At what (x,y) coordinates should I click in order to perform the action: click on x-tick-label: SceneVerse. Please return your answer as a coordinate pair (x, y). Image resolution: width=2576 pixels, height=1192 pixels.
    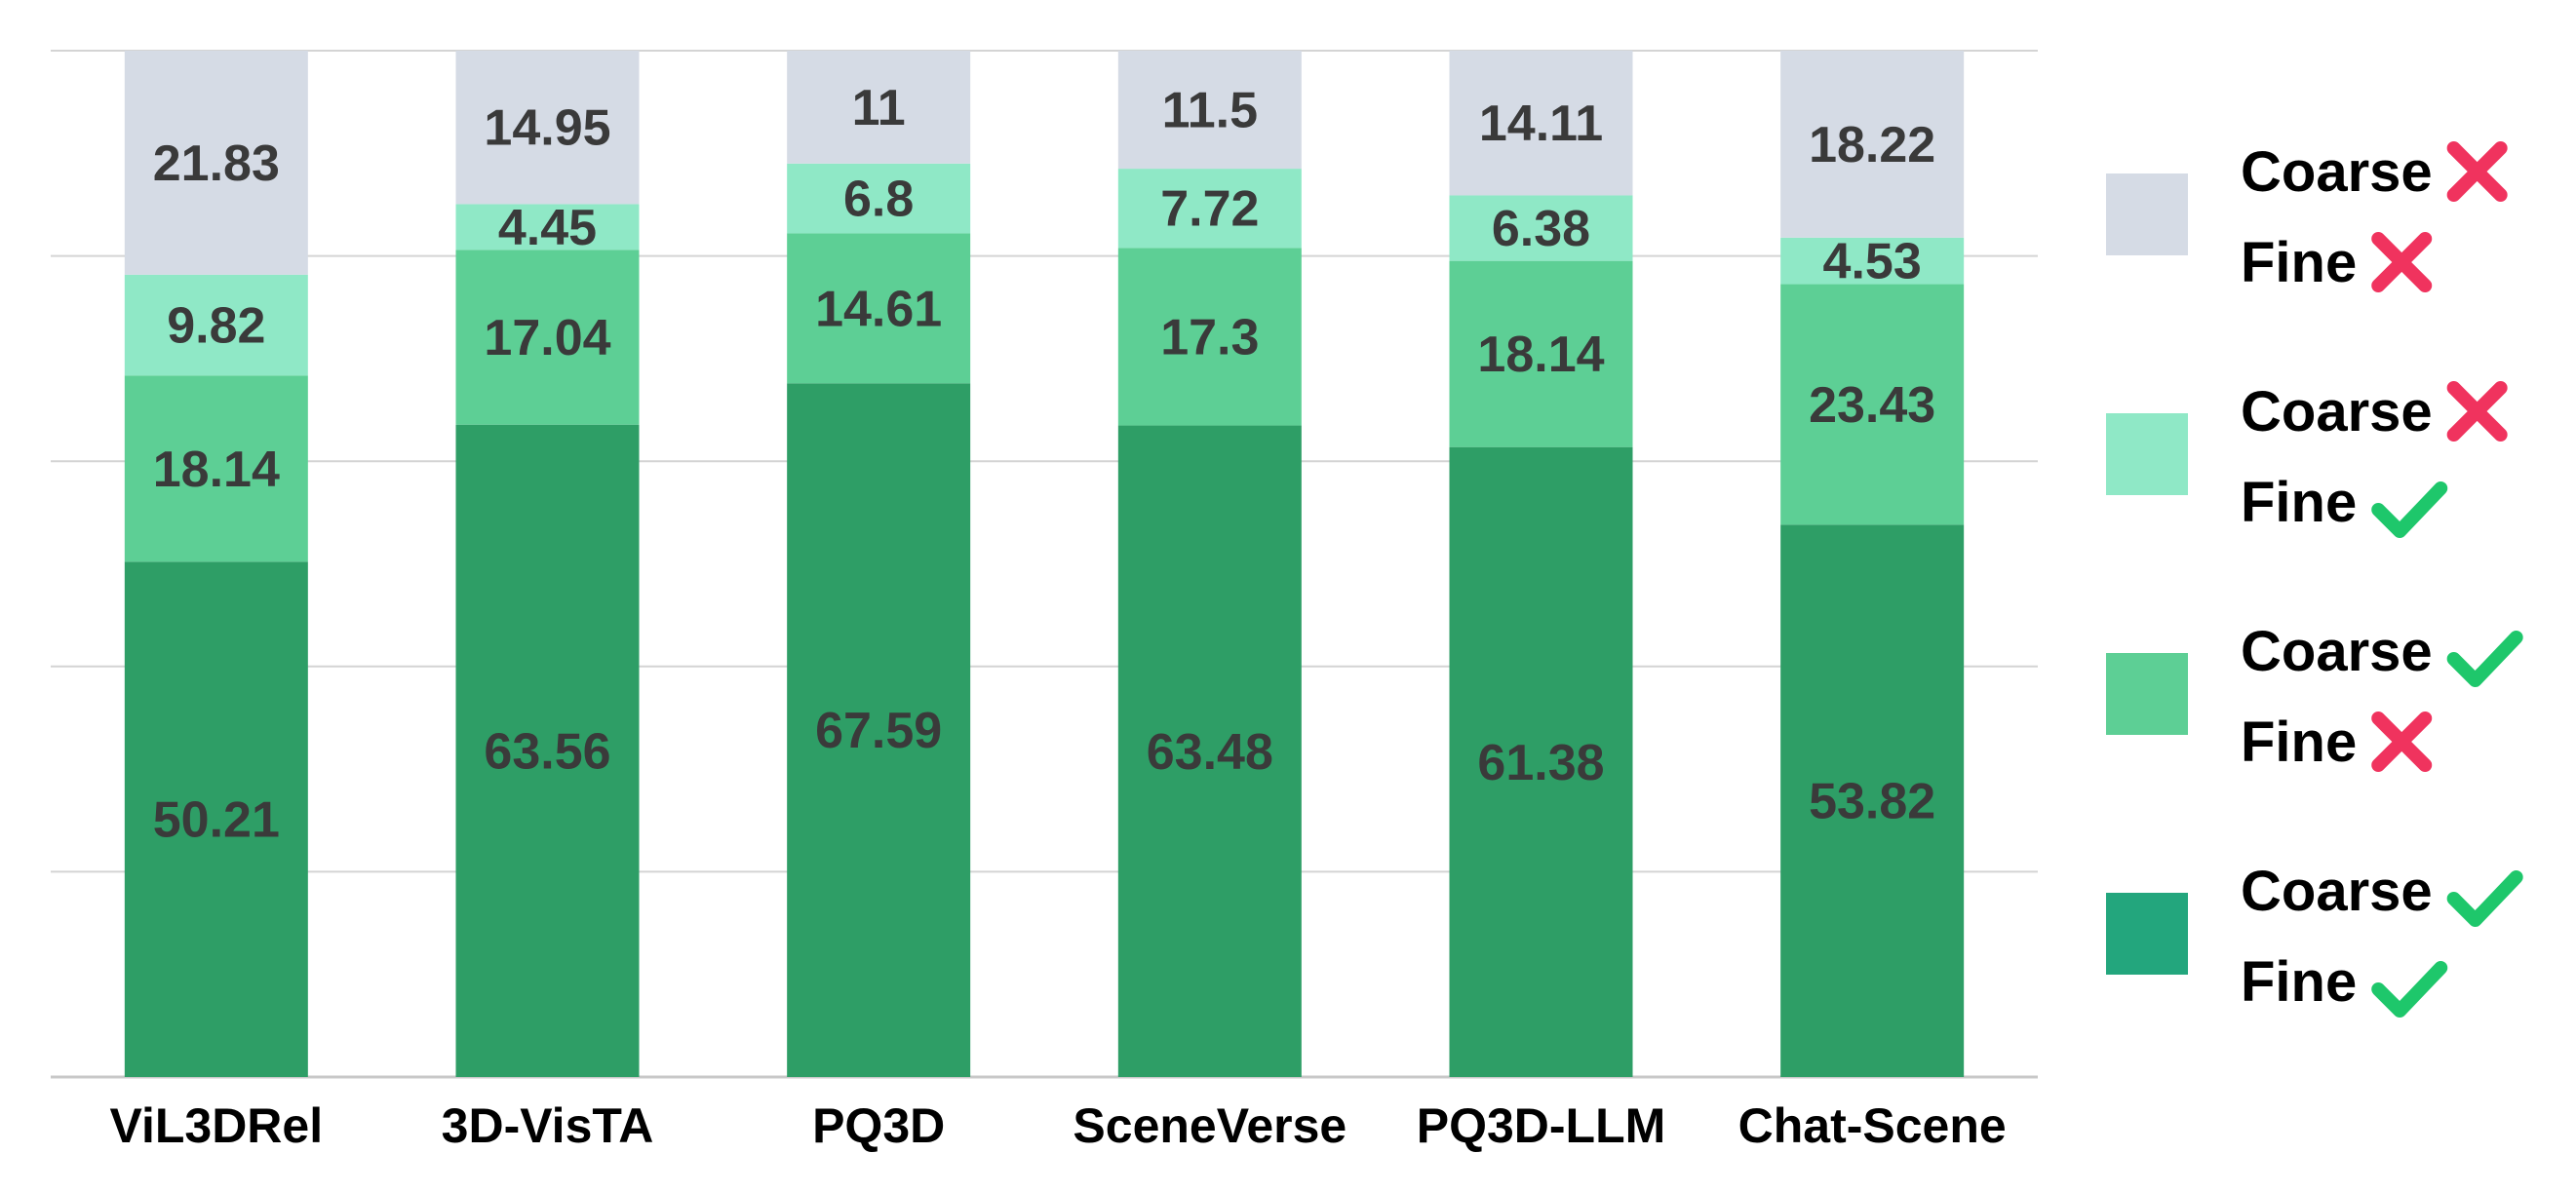
    Looking at the image, I should click on (1210, 1125).